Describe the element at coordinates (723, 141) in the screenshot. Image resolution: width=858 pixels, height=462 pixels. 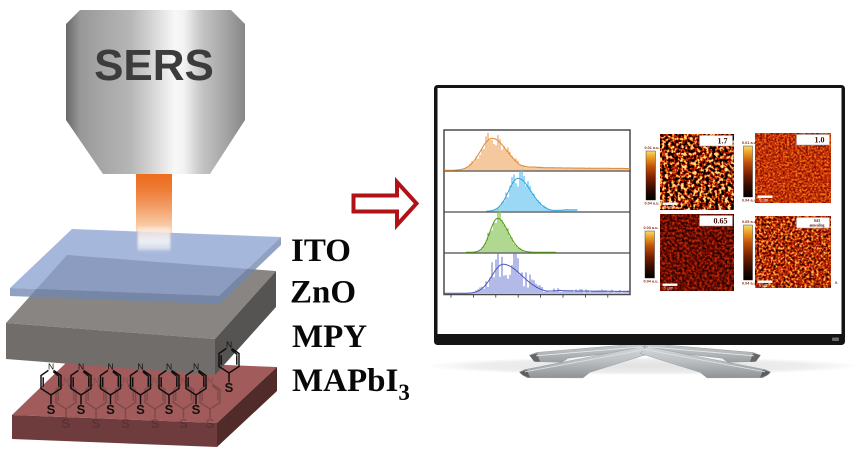
I see `svg-text: 1.7` at that location.